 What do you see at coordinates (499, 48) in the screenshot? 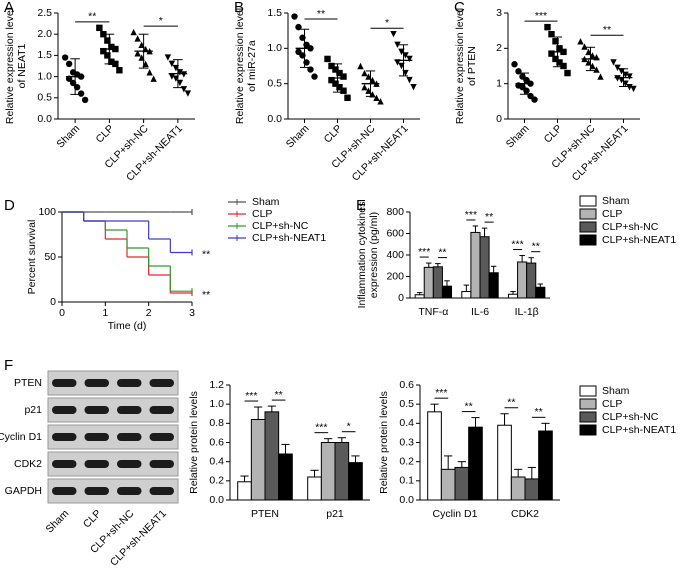
I see `y-tick-label: 2` at bounding box center [499, 48].